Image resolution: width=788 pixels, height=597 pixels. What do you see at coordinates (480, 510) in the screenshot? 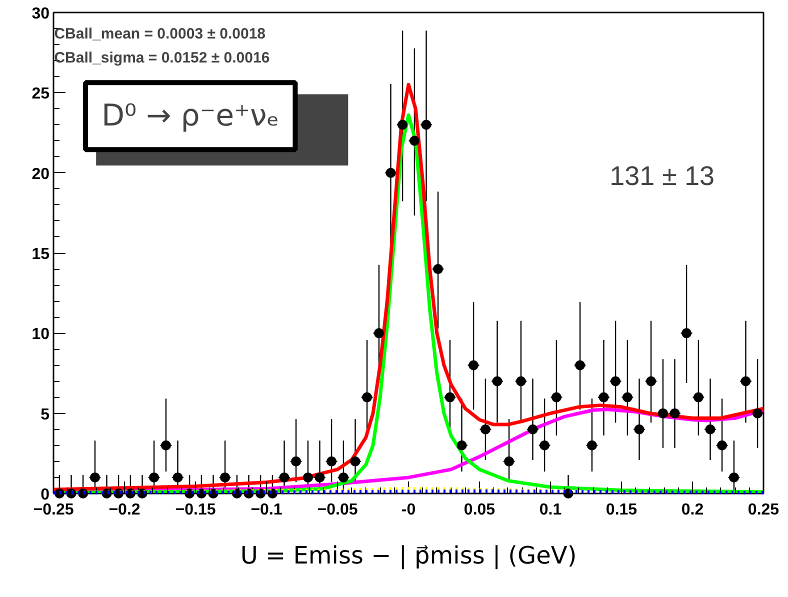
I see `x-tick-label: 0.05` at bounding box center [480, 510].